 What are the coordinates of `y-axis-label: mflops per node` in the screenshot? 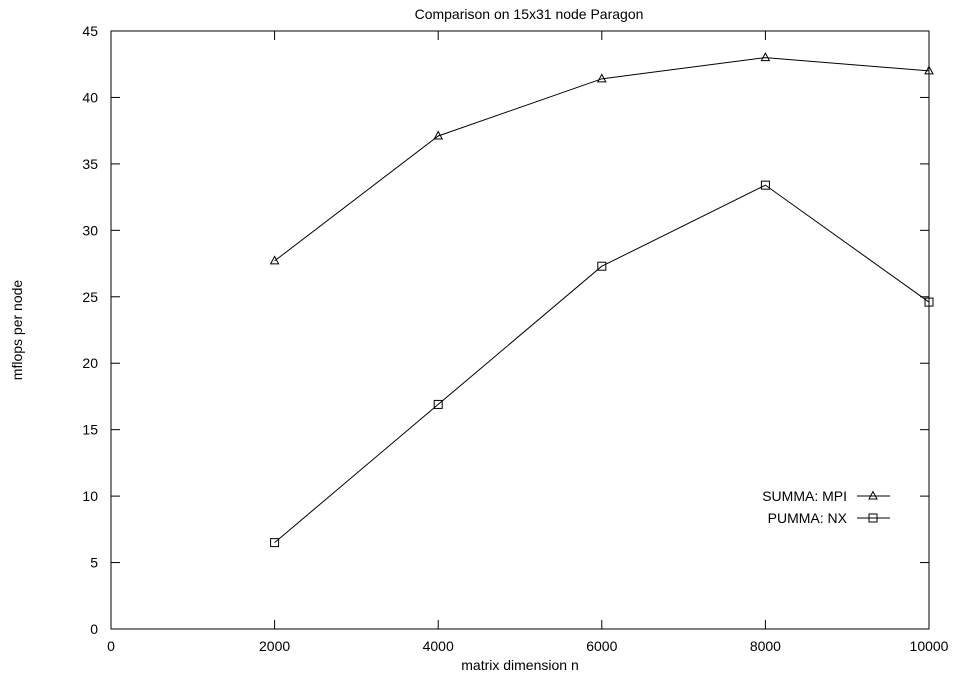 It's located at (17, 330).